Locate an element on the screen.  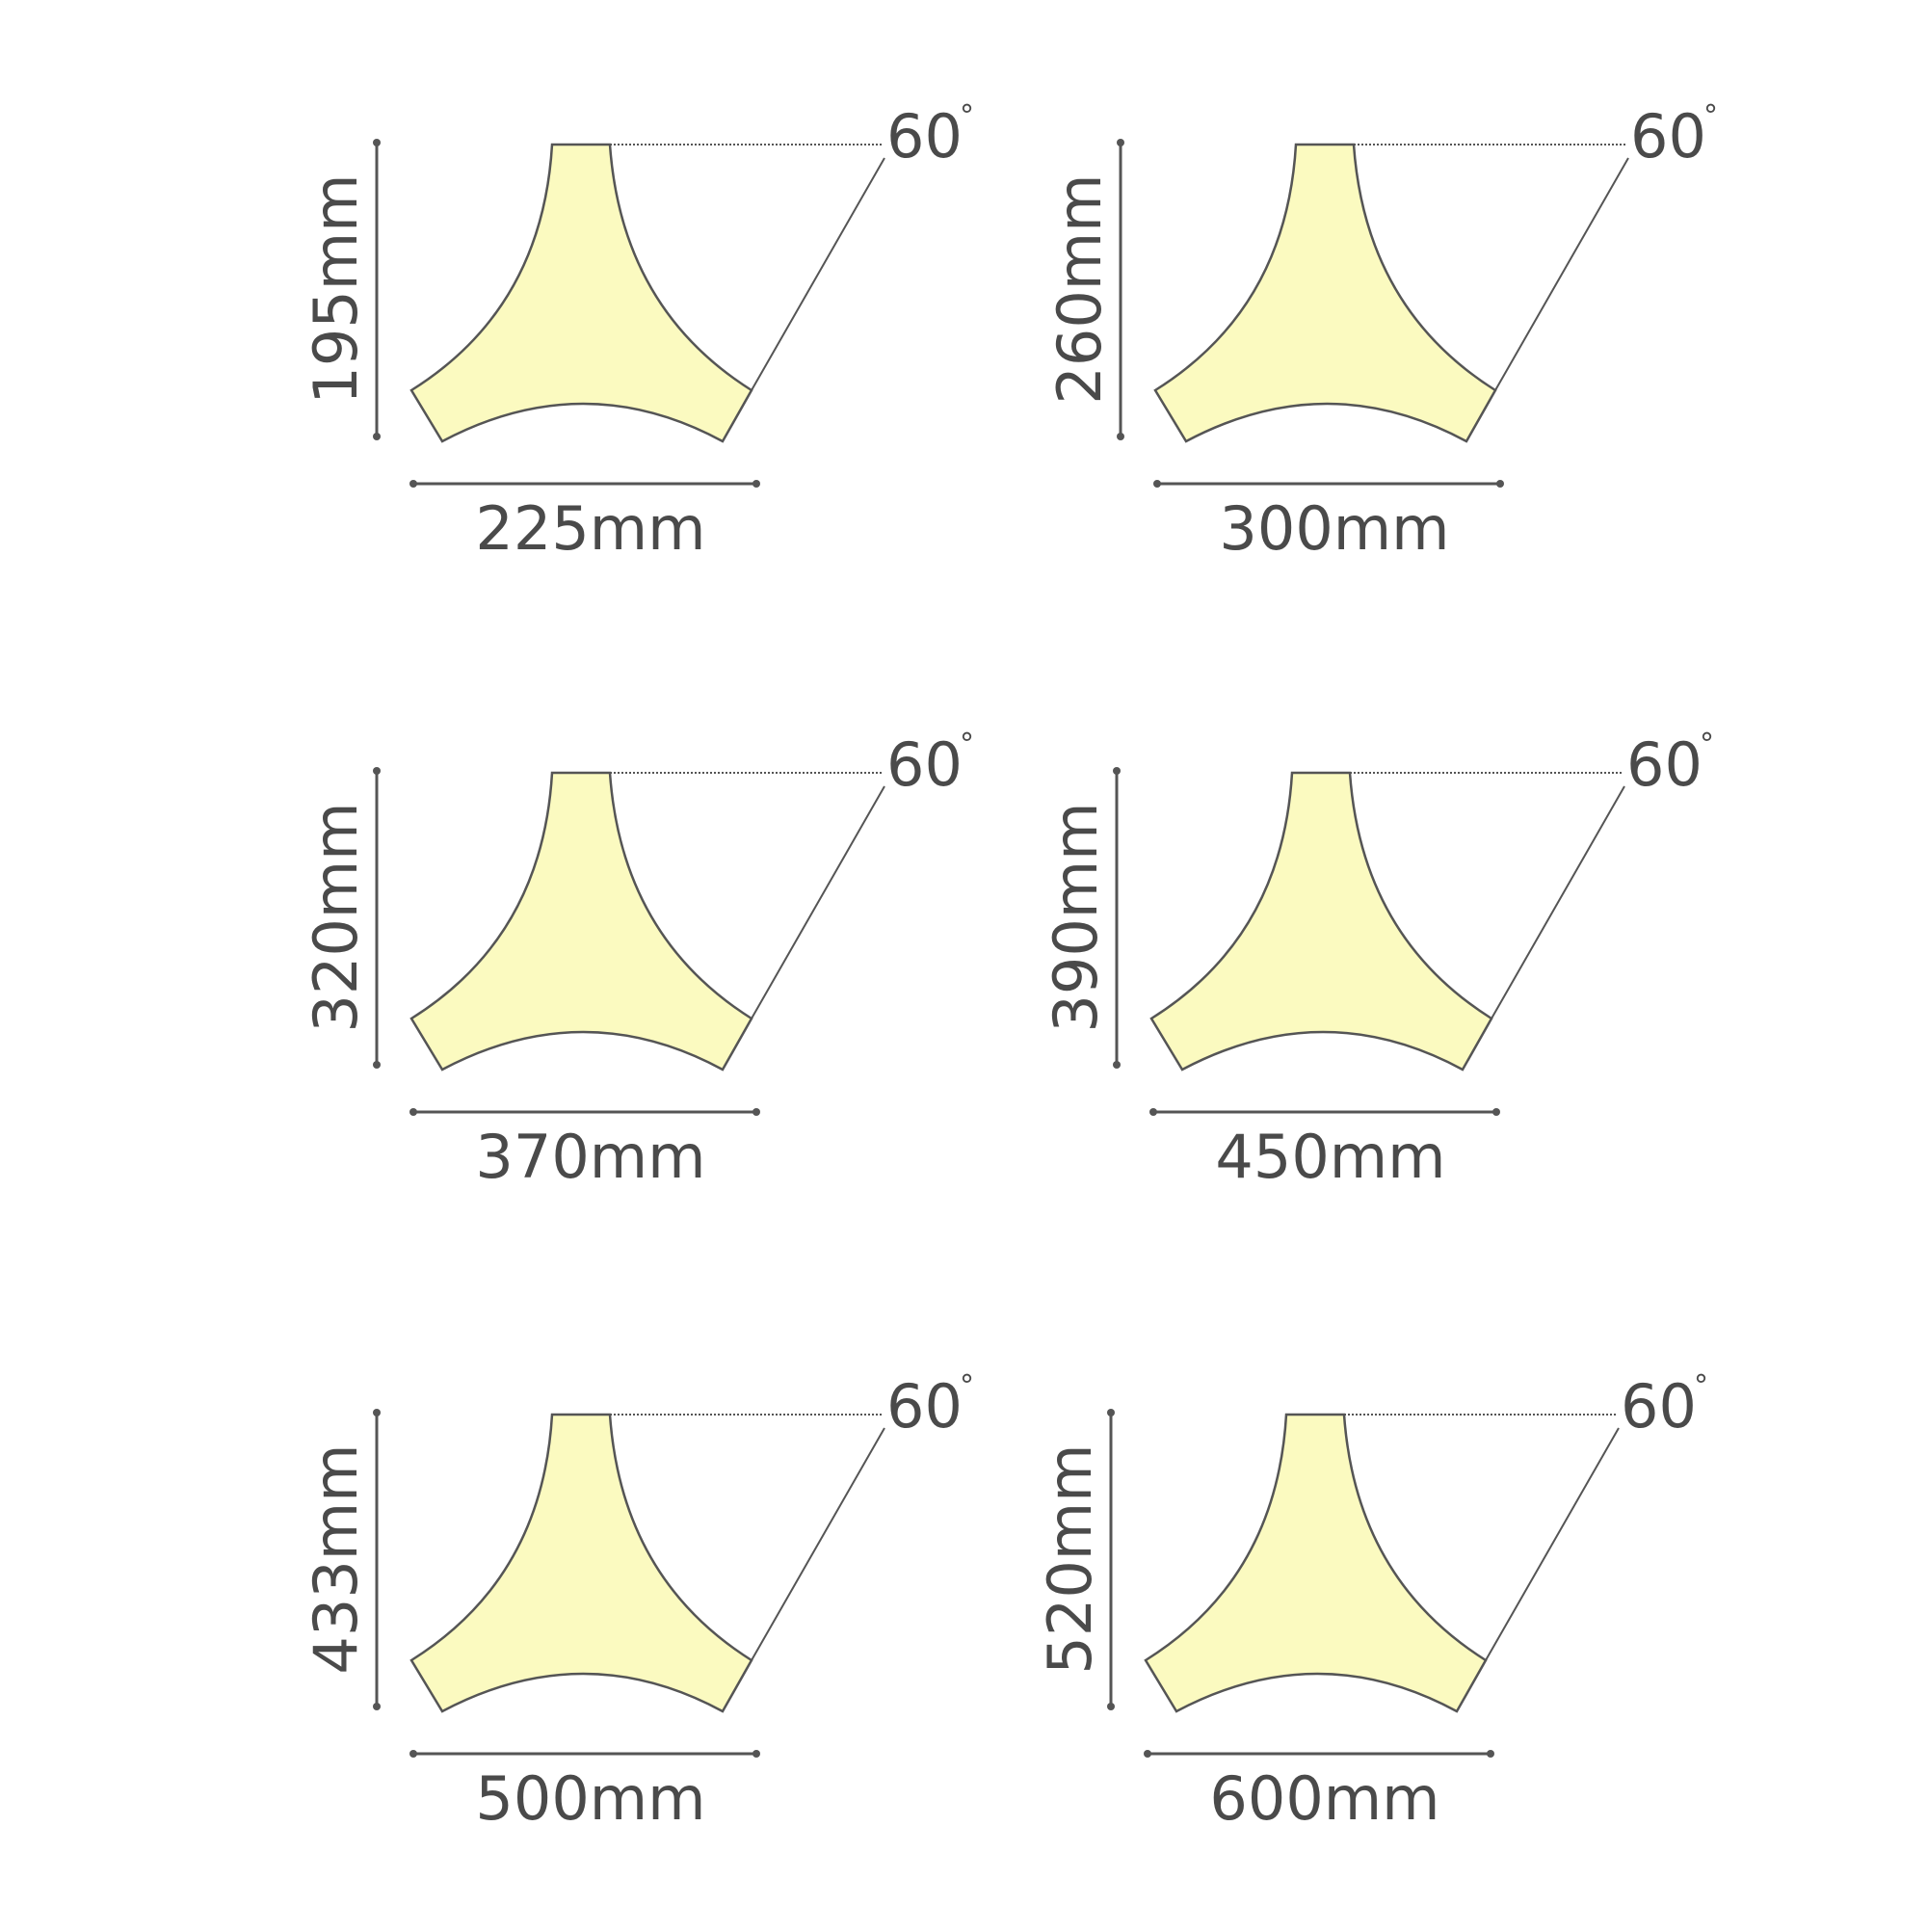
width-label: 300mm is located at coordinates (1334, 528).